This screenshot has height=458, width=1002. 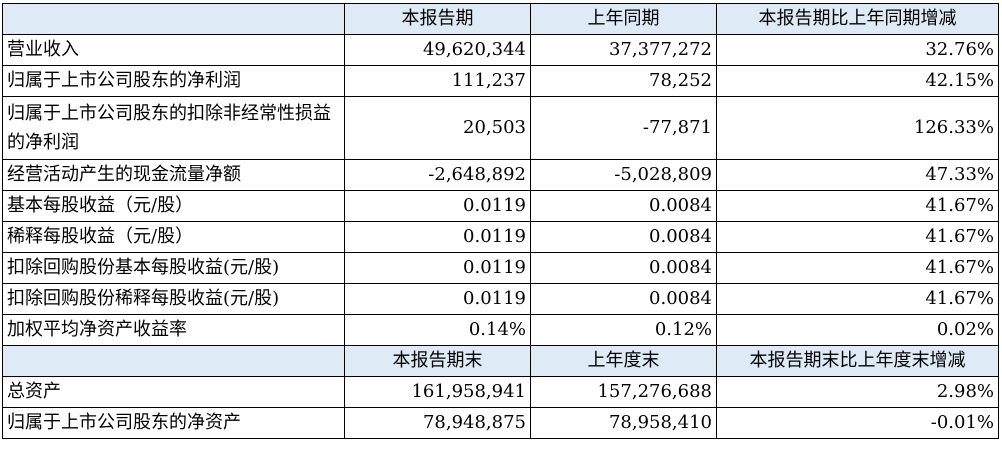 I want to click on table-row: 基本每股收益（元/股） 0.0119 0.0084 41.67%, so click(x=500, y=206).